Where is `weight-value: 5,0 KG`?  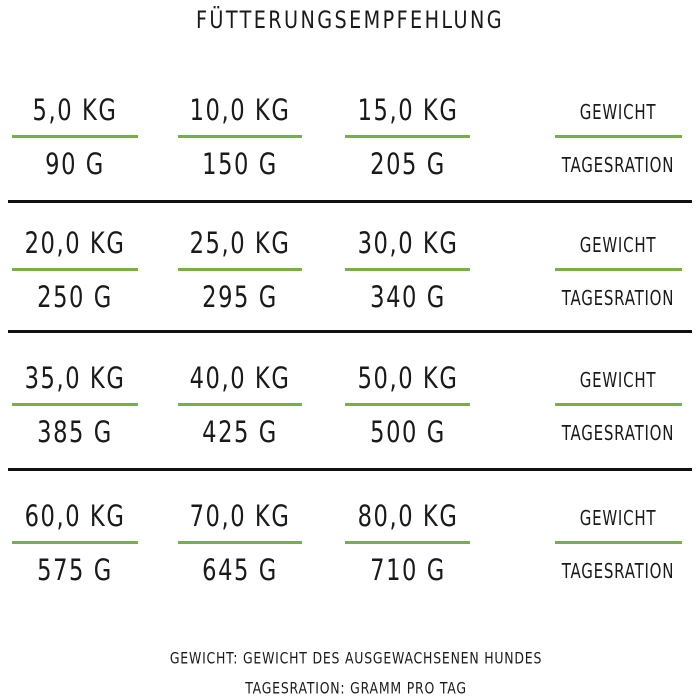 weight-value: 5,0 KG is located at coordinates (75, 110).